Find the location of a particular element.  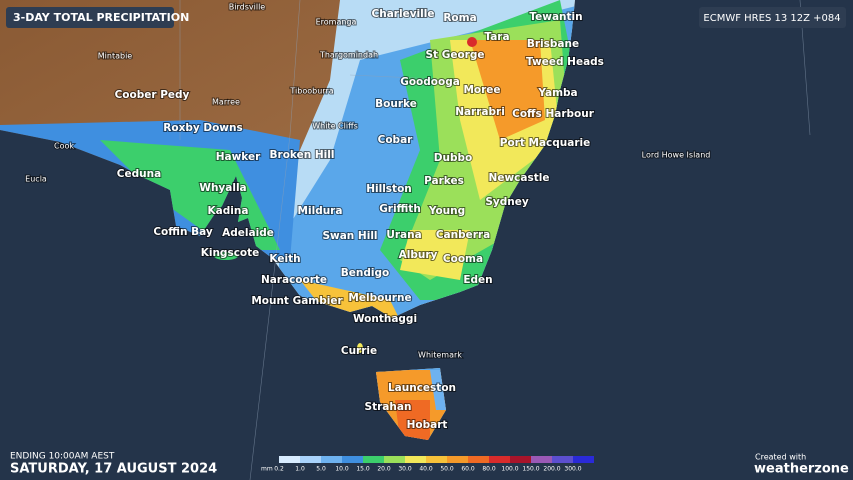

place-label: Roma is located at coordinates (459, 18).